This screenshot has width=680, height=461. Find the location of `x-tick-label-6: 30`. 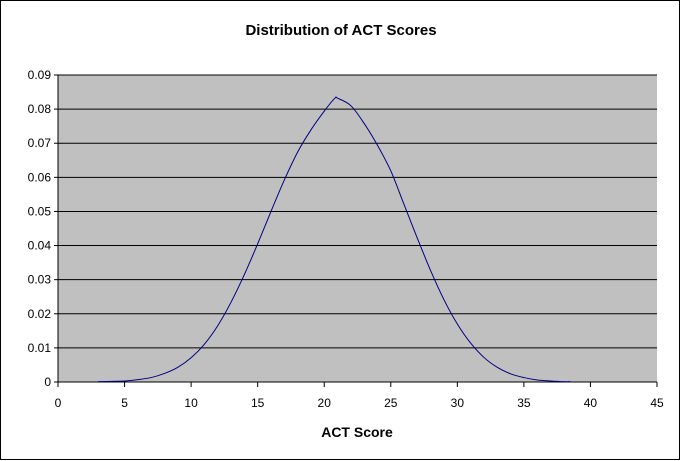

x-tick-label-6: 30 is located at coordinates (458, 403).